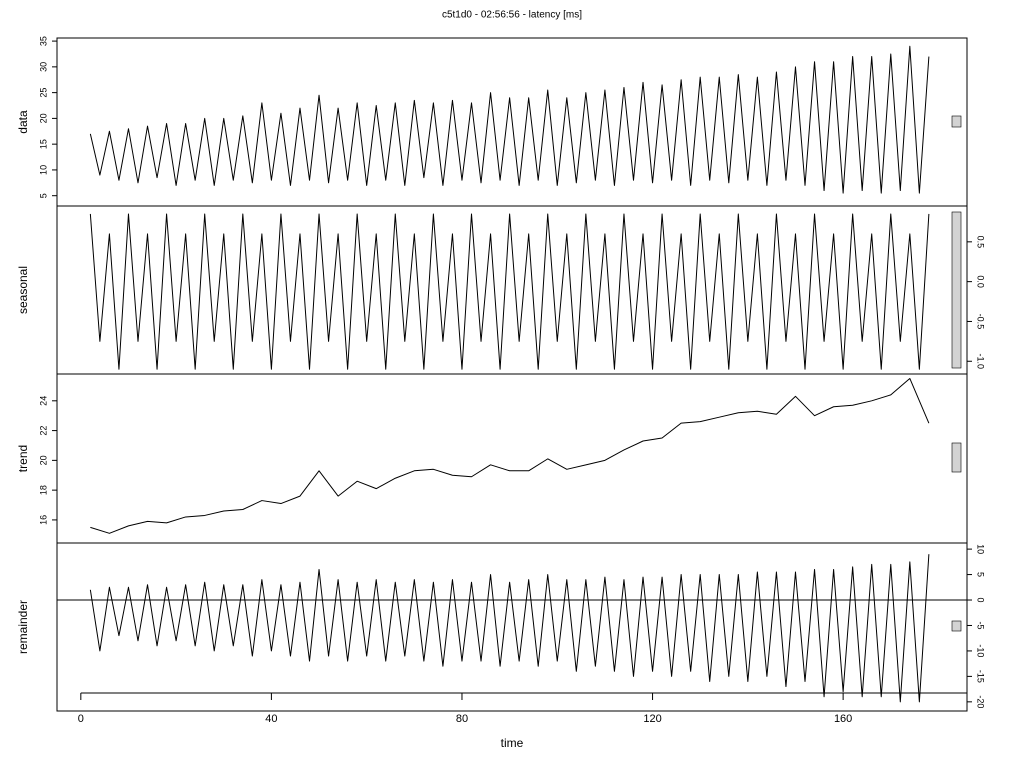 The image size is (1024, 768). I want to click on y-tick-label: -15, so click(981, 676).